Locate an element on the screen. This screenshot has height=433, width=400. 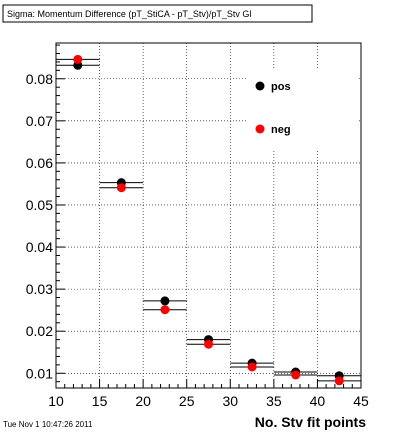
y-tick-labels: 0.01 0.02 0.03 0.04 0.05 0.06 0.07 0.08 is located at coordinates (39, 226).